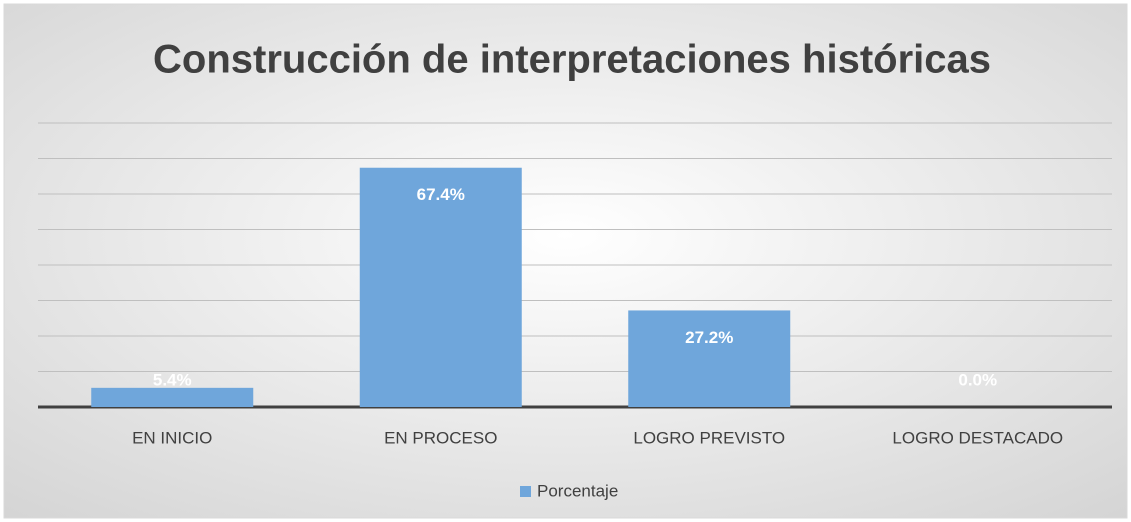  Describe the element at coordinates (577, 490) in the screenshot. I see `legend-label: Porcentaje` at that location.